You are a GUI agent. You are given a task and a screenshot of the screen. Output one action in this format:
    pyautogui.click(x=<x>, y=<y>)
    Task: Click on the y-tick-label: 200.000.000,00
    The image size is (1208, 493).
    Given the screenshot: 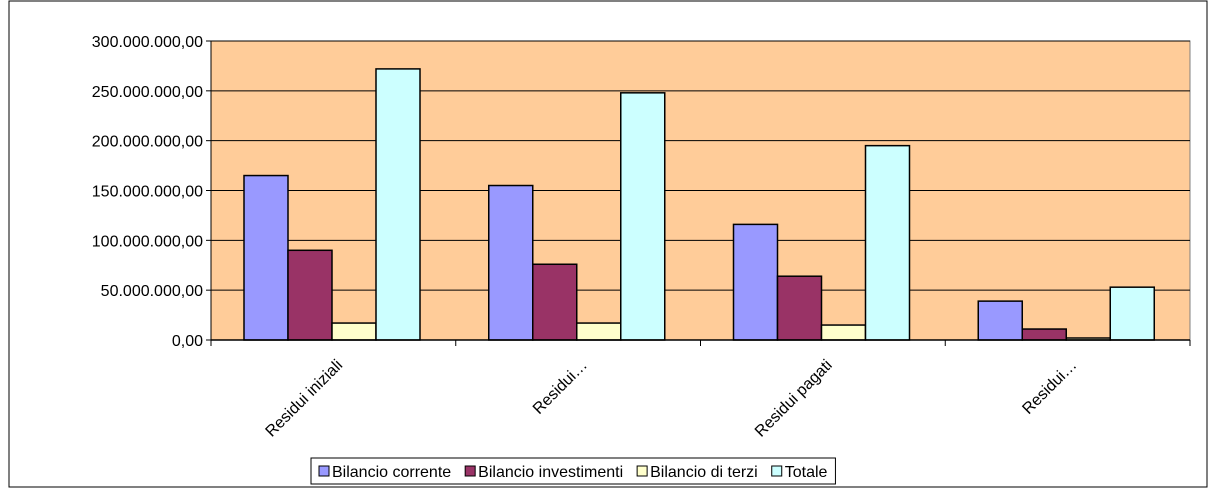 What is the action you would take?
    pyautogui.click(x=147, y=142)
    